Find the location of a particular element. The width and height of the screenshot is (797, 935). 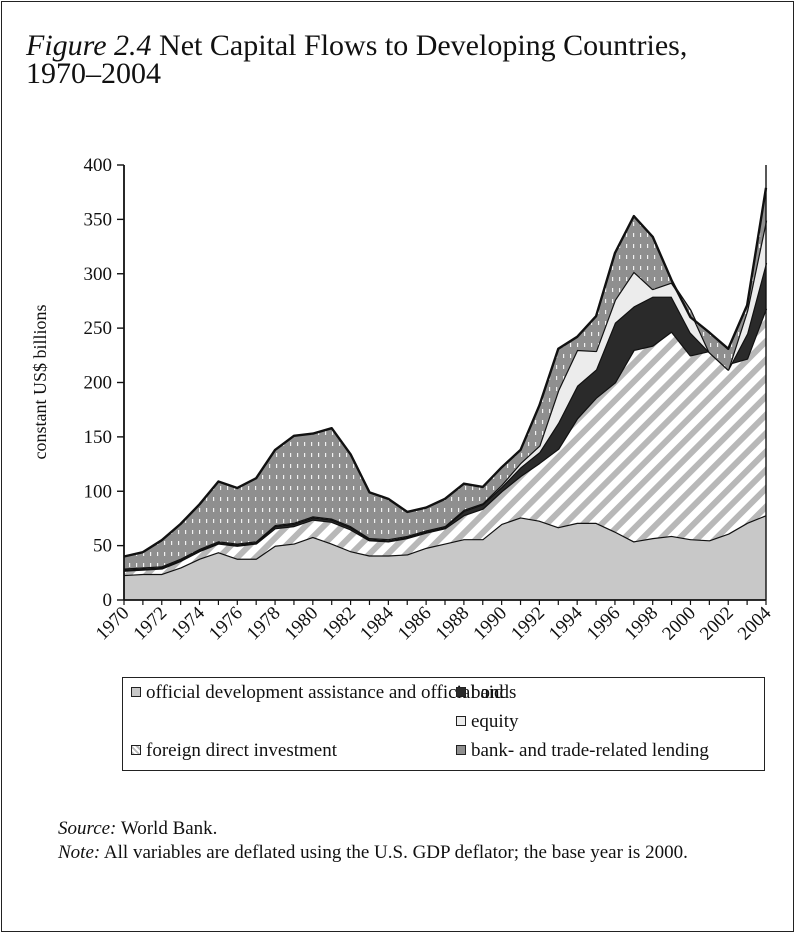

x-tick-label: 1990 is located at coordinates (490, 624).